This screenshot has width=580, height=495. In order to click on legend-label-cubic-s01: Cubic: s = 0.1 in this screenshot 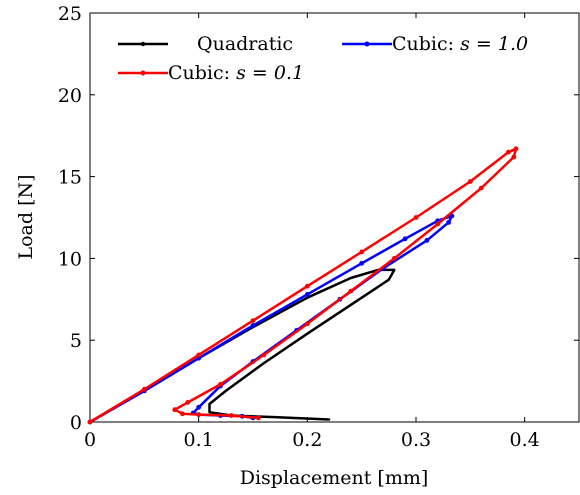, I will do `click(236, 73)`.